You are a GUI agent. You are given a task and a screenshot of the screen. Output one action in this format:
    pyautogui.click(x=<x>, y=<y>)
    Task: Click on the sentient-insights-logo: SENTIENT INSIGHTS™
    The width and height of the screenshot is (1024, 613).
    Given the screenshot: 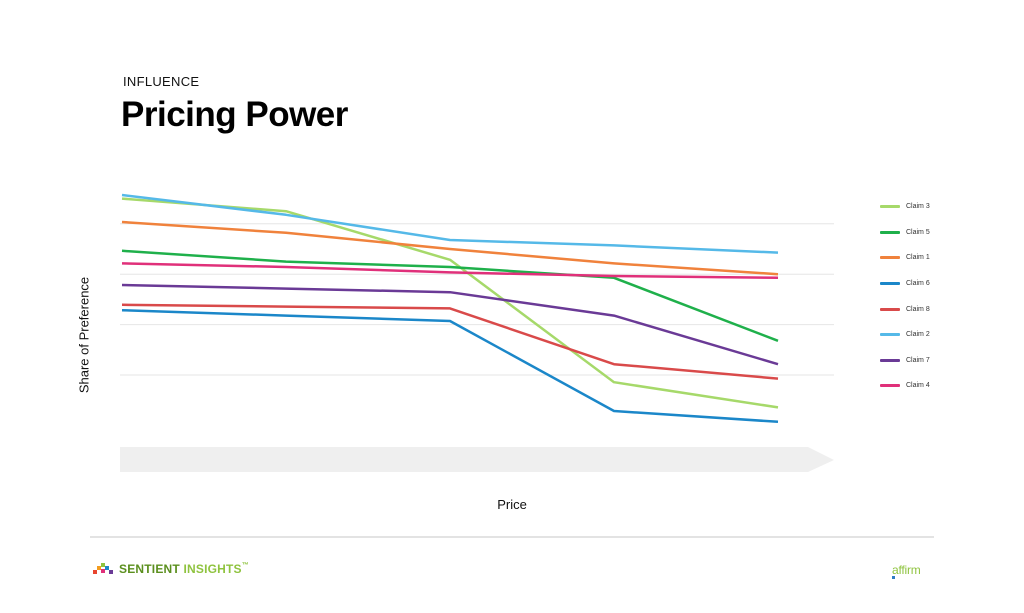 What is the action you would take?
    pyautogui.click(x=170, y=569)
    